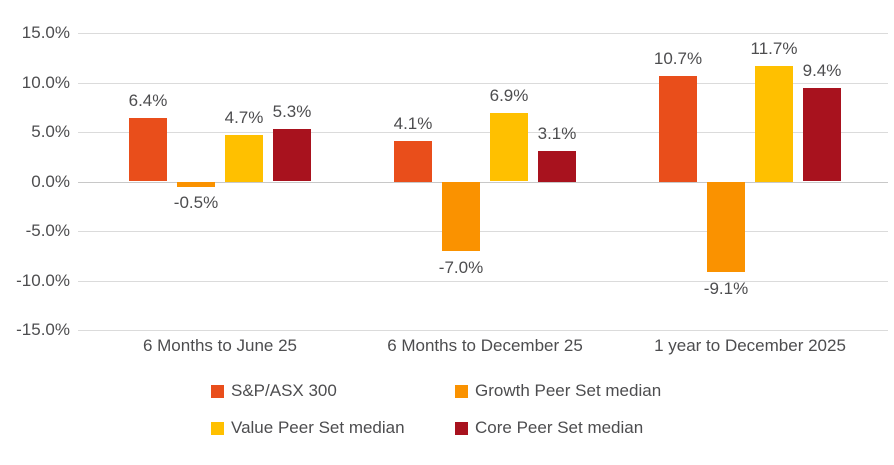  Describe the element at coordinates (284, 390) in the screenshot. I see `legend-label: S&P/ASX 300` at that location.